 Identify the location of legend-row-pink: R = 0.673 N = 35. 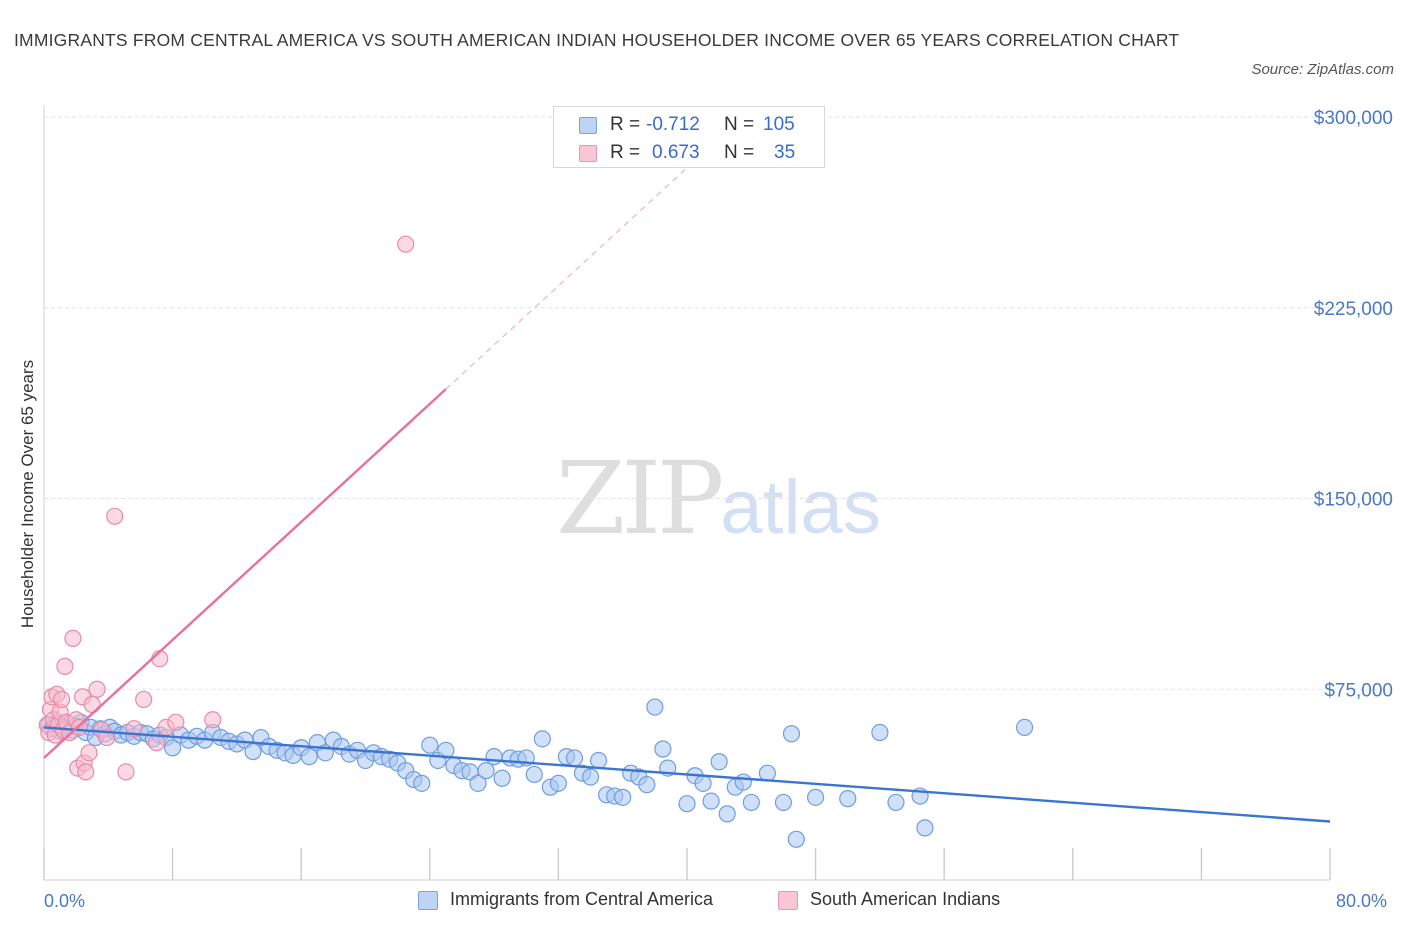
(689, 153).